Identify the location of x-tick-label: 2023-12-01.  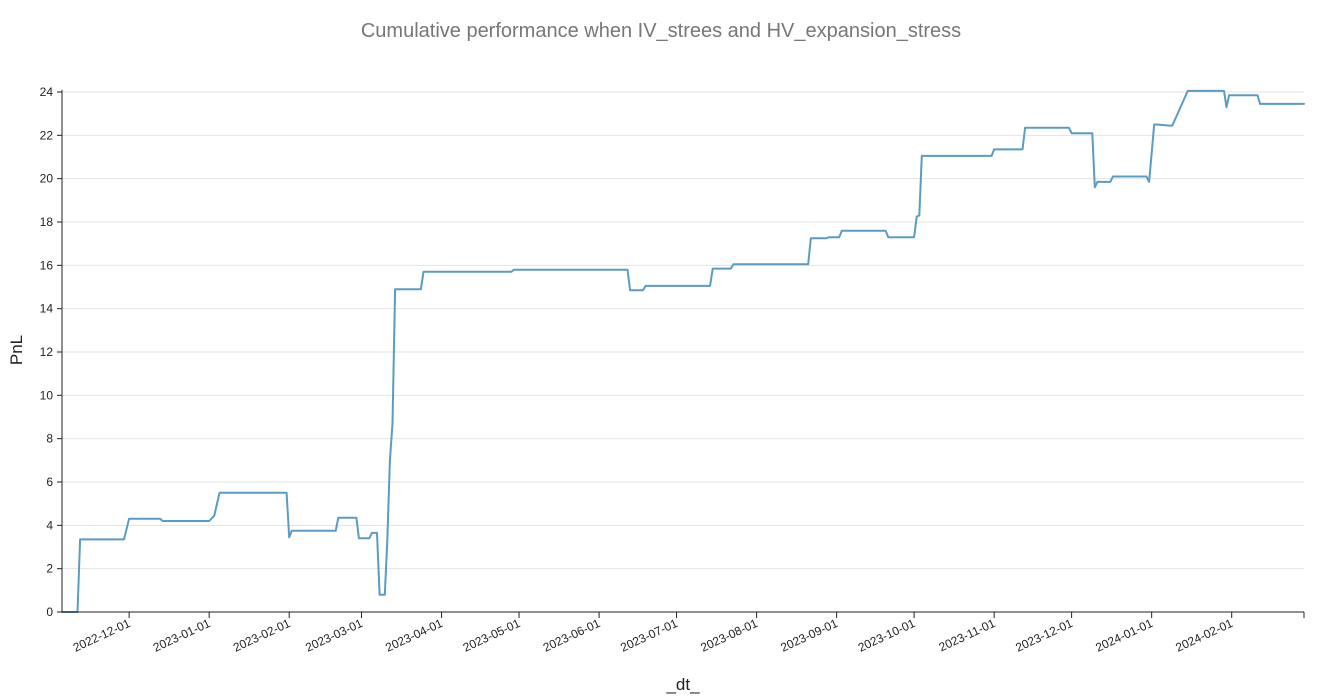
(1044, 635).